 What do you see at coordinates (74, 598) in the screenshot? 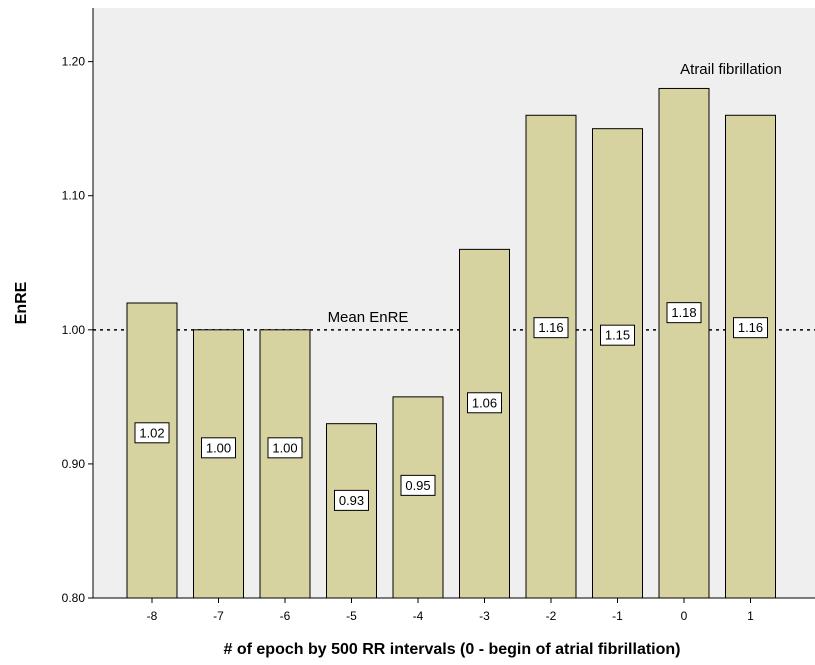
I see `y-tick-label: 0.80` at bounding box center [74, 598].